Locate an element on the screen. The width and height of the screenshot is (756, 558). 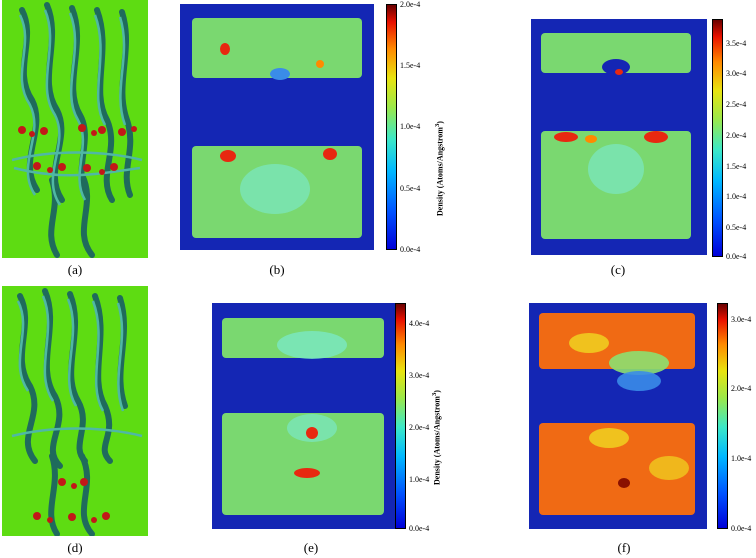
tick-f-0: 3.0e-4 is located at coordinates (741, 319).